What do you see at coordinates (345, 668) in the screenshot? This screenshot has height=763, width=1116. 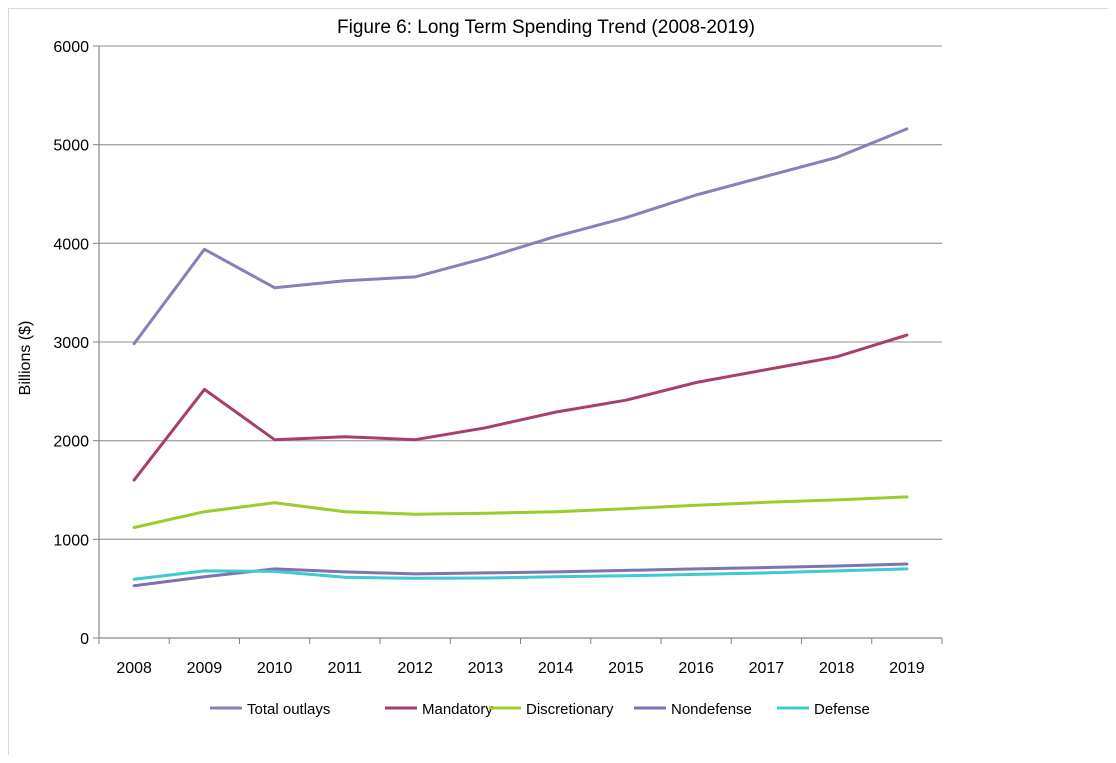 I see `x-tick-label: 2011` at bounding box center [345, 668].